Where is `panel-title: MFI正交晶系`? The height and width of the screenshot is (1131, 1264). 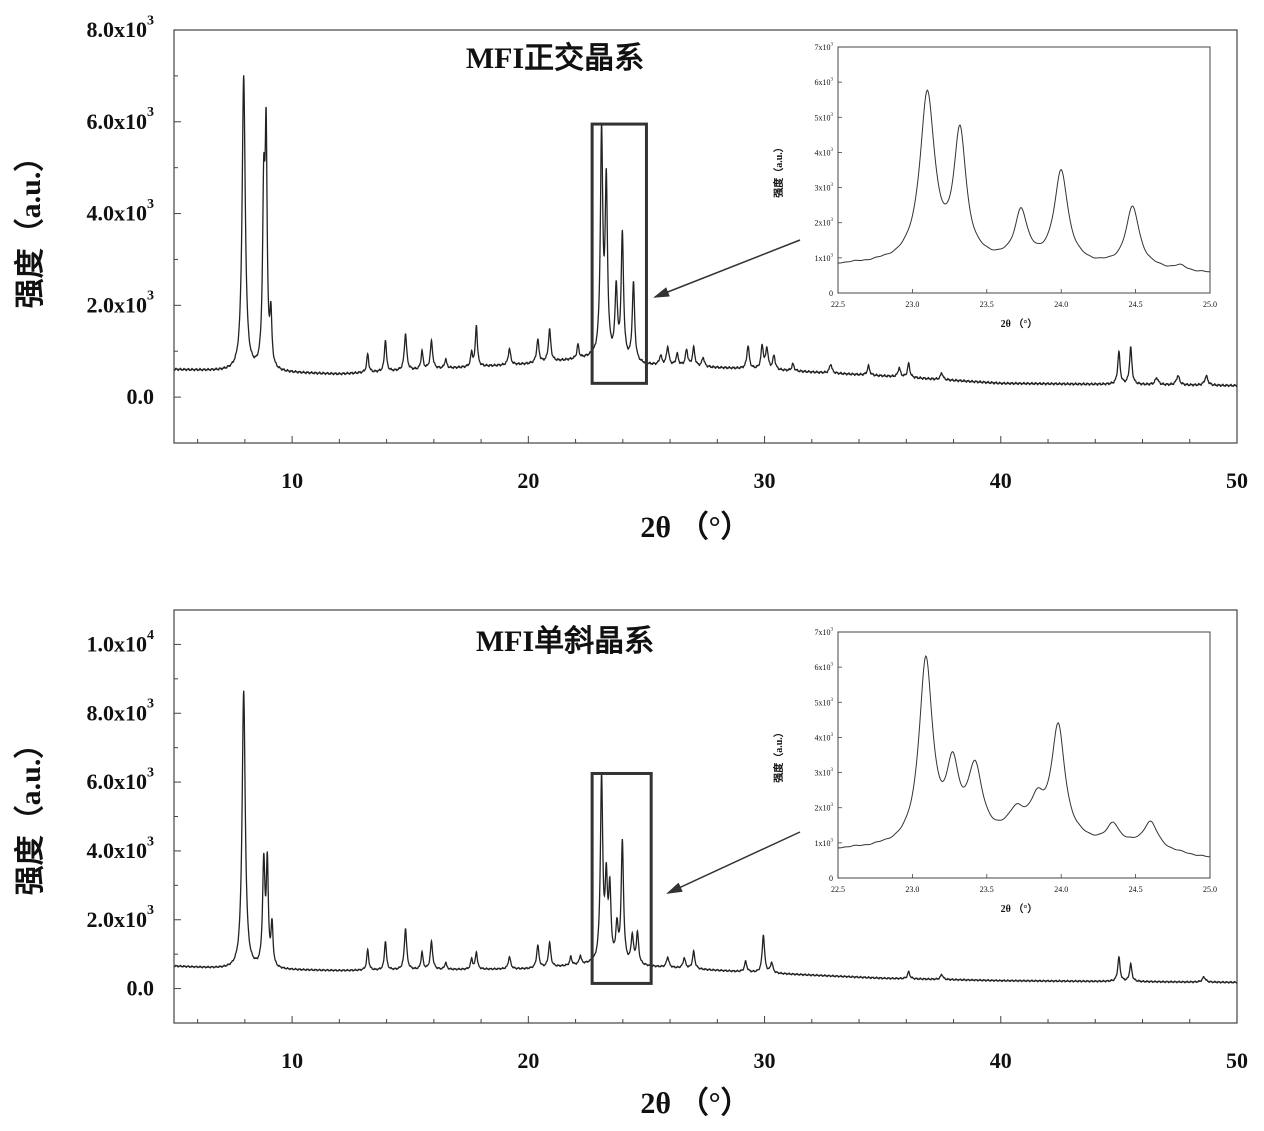
panel-title: MFI正交晶系 is located at coordinates (555, 58).